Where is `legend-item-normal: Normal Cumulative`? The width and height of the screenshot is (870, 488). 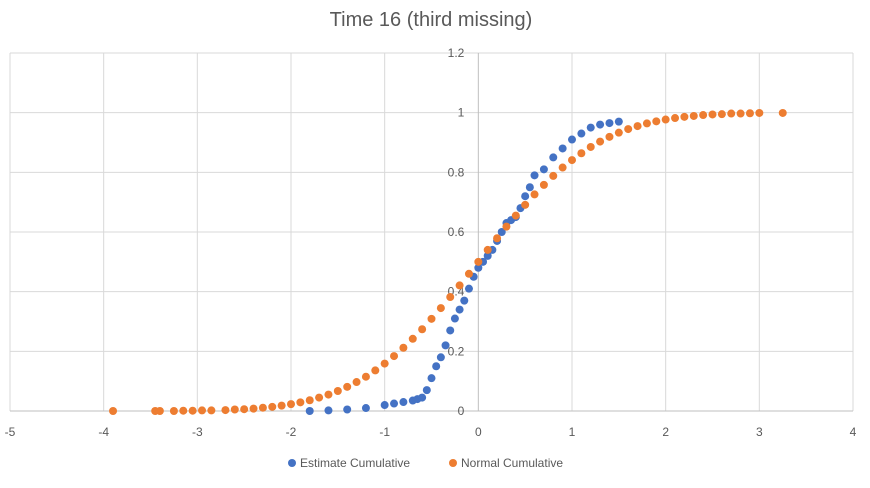
legend-item-normal: Normal Cumulative is located at coordinates (506, 463).